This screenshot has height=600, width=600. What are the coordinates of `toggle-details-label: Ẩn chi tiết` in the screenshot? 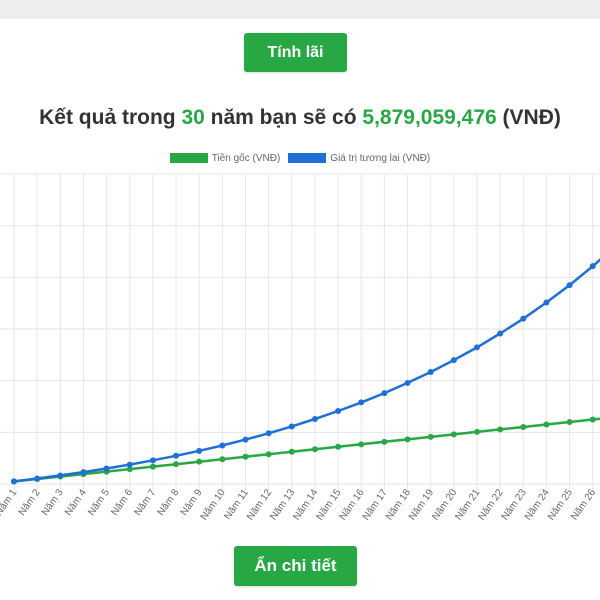 It's located at (295, 565).